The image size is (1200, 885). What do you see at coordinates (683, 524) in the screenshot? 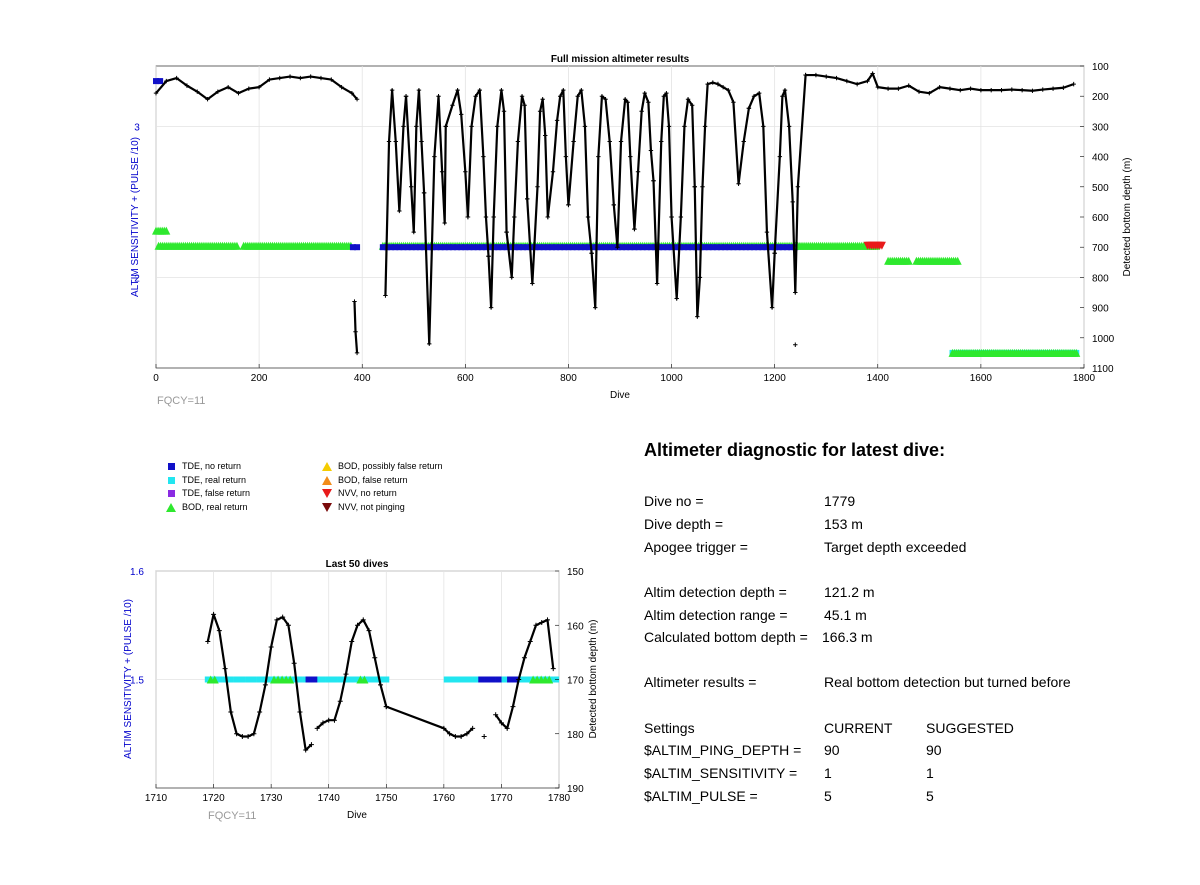
I see `dive-depth-label: Dive depth =` at bounding box center [683, 524].